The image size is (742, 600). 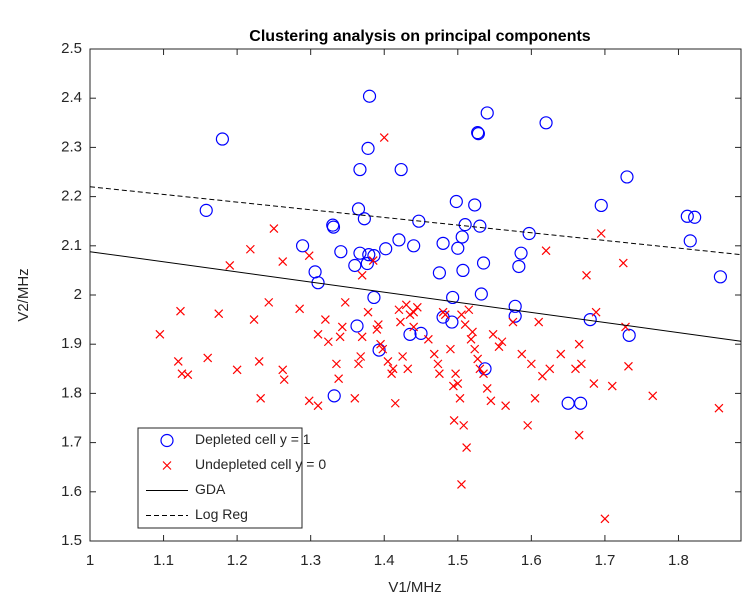 What do you see at coordinates (90, 560) in the screenshot?
I see `x-tick-label: 1` at bounding box center [90, 560].